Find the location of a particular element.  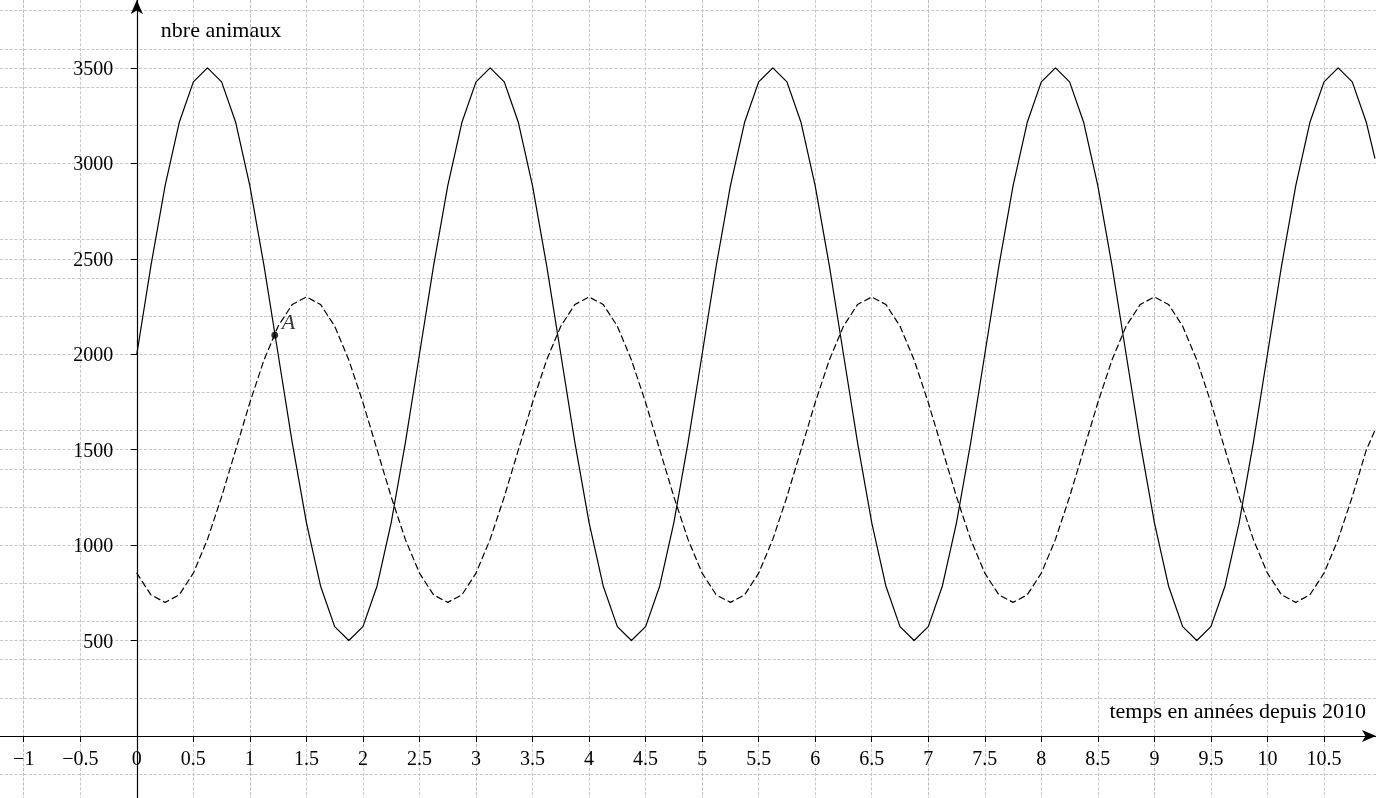

x-tick-label: 3 is located at coordinates (476, 758).